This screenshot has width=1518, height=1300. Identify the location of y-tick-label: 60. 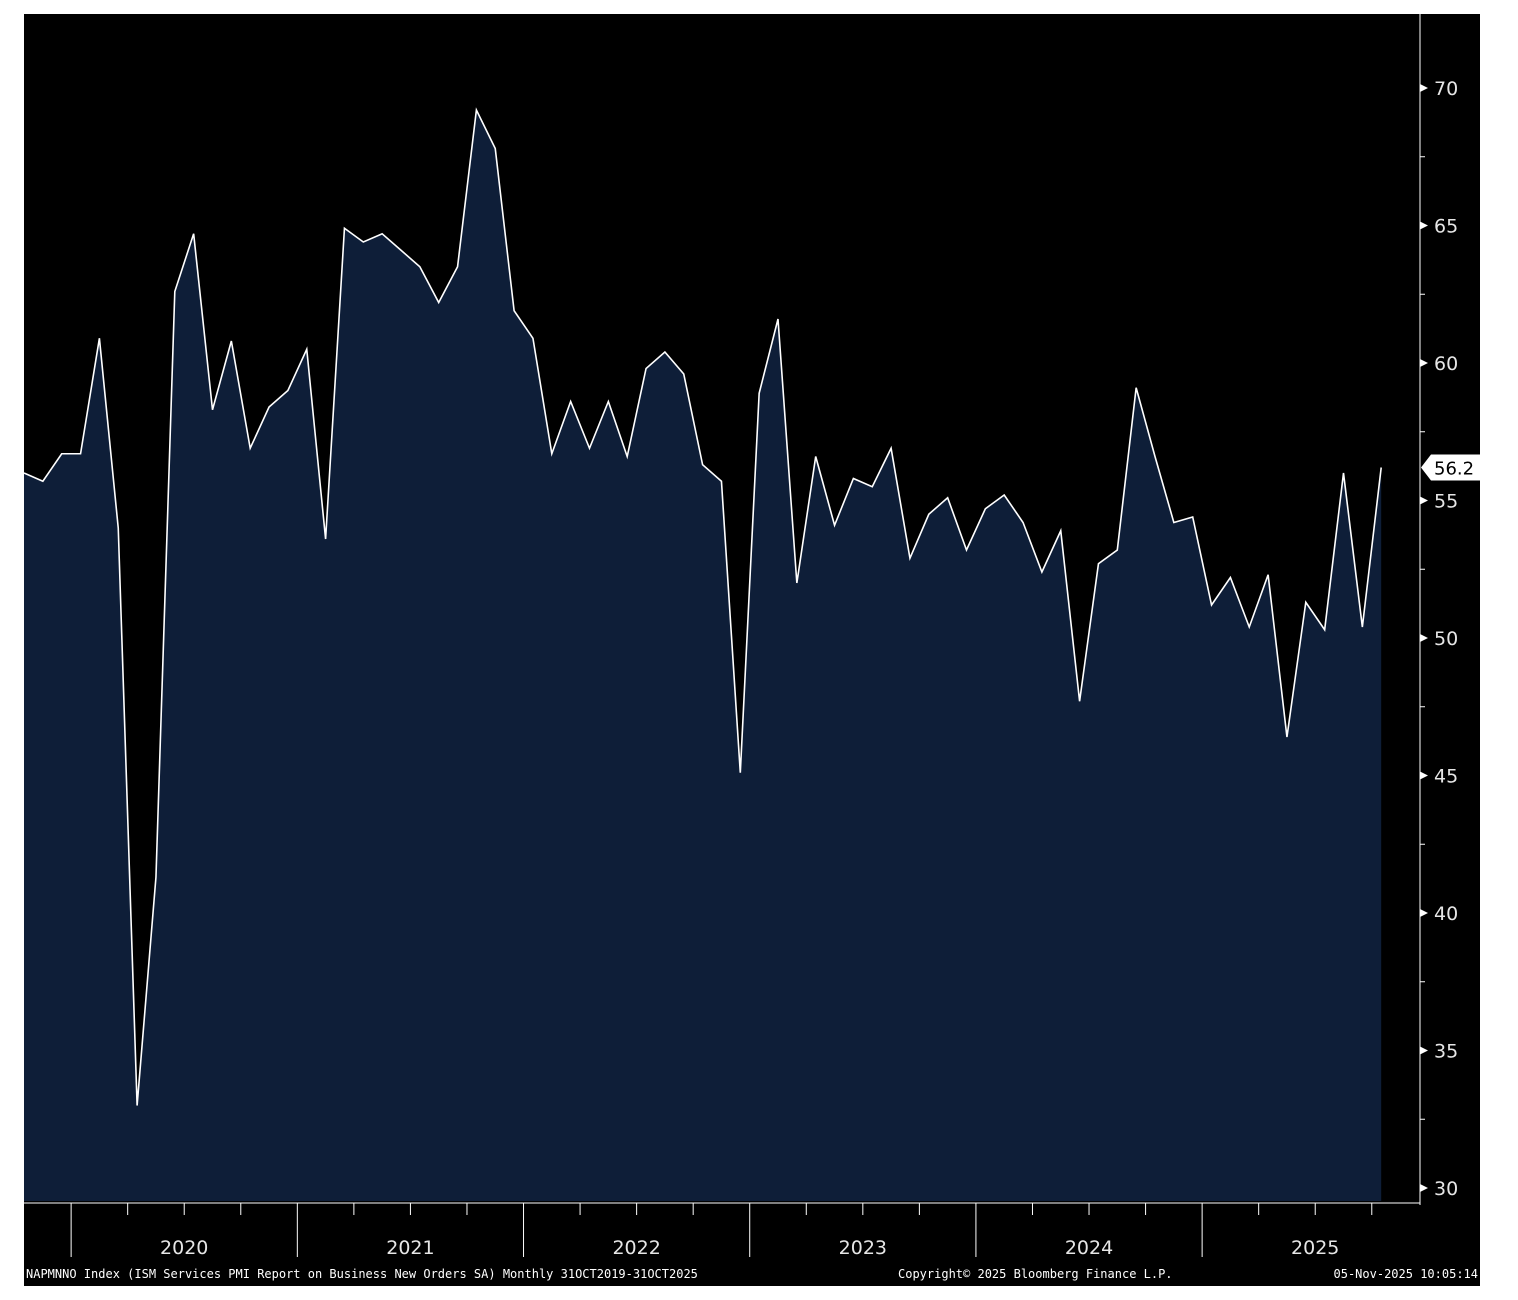
(1446, 364).